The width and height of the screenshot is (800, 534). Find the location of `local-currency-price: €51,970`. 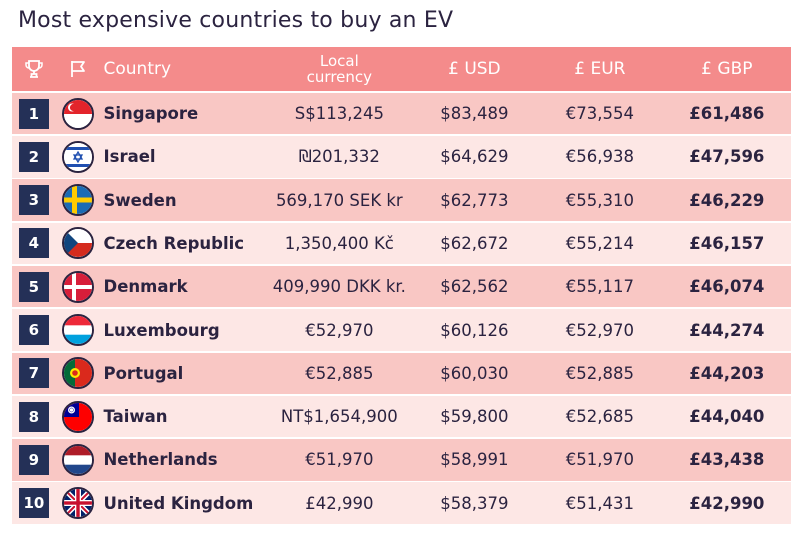

local-currency-price: €51,970 is located at coordinates (339, 460).